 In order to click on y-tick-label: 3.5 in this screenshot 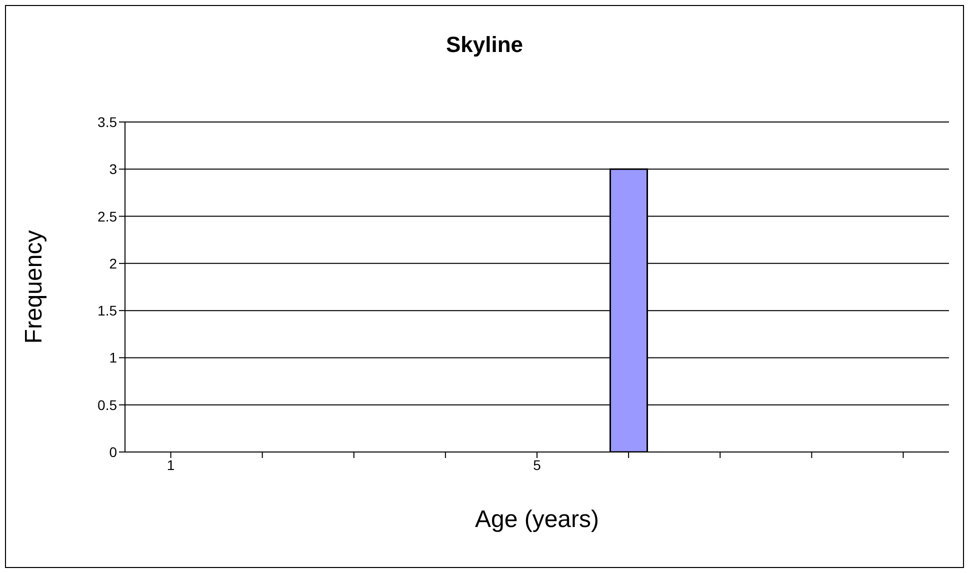, I will do `click(108, 122)`.